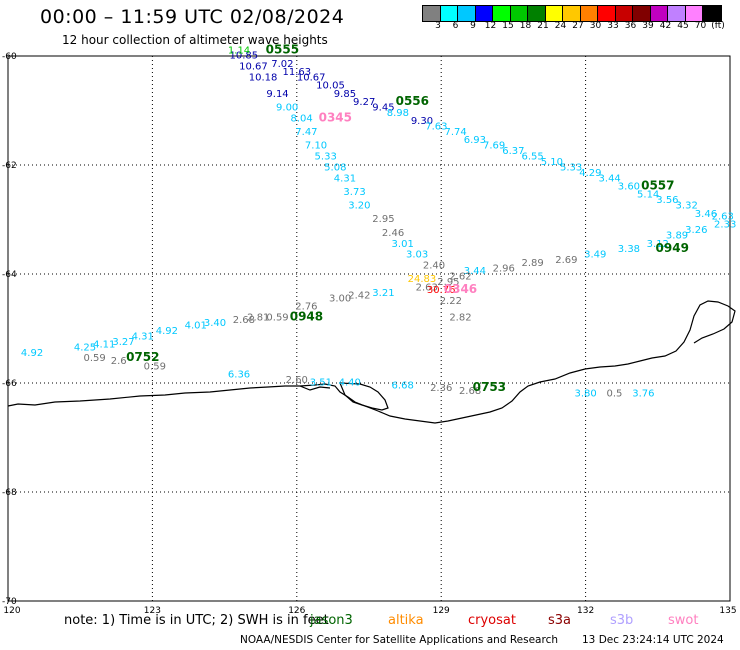 This screenshot has width=740, height=650. What do you see at coordinates (595, 26) in the screenshot?
I see `color-scale-label: 30` at bounding box center [595, 26].